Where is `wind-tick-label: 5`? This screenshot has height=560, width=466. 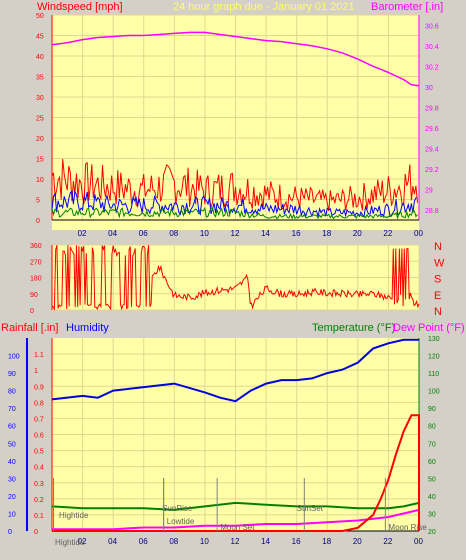
wind-tick-label: 5 is located at coordinates (38, 201).